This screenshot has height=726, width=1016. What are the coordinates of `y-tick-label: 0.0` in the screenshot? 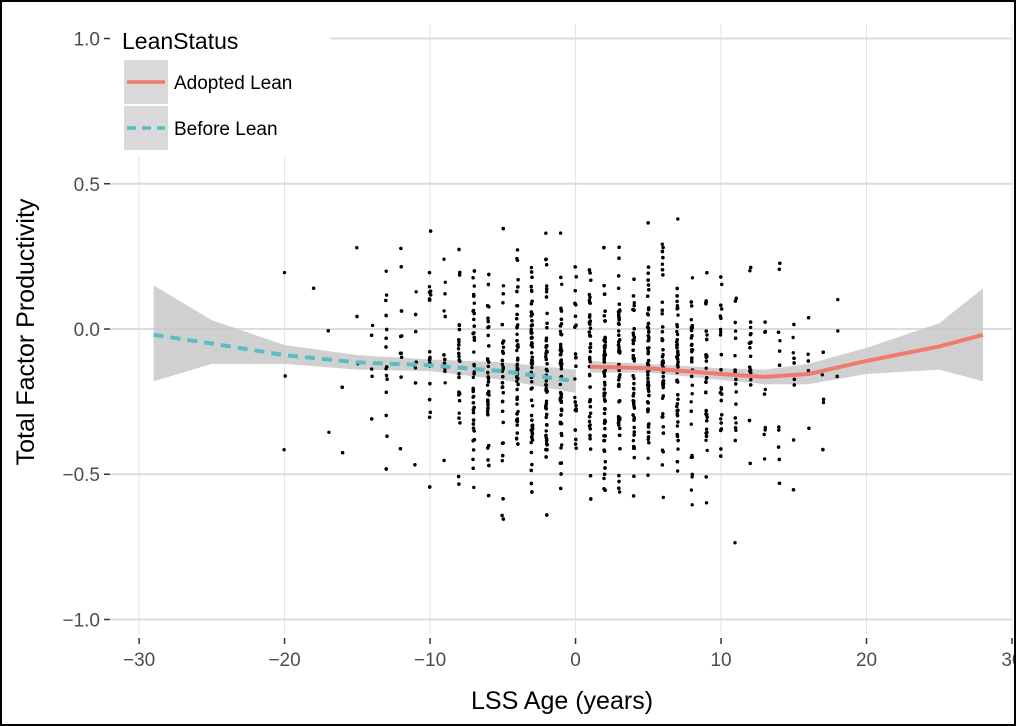 It's located at (87, 330).